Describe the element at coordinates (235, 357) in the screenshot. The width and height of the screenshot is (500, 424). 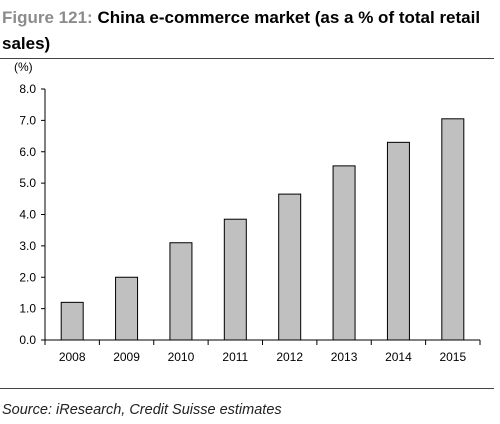
I see `x-tick-label: 2011` at that location.